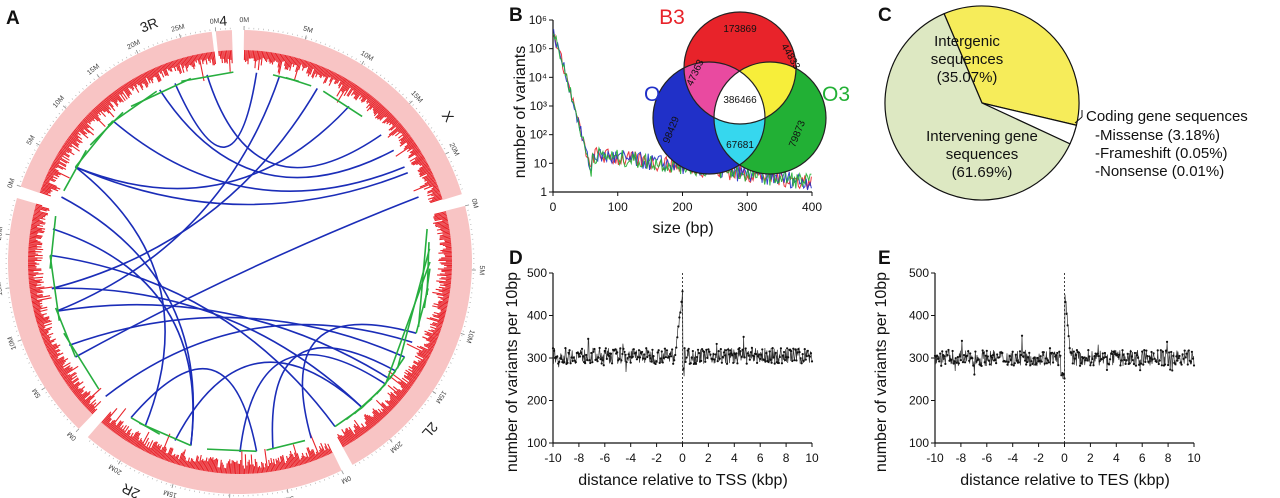 Image resolution: width=1280 pixels, height=498 pixels. I want to click on venn-label-o3: O3, so click(836, 94).